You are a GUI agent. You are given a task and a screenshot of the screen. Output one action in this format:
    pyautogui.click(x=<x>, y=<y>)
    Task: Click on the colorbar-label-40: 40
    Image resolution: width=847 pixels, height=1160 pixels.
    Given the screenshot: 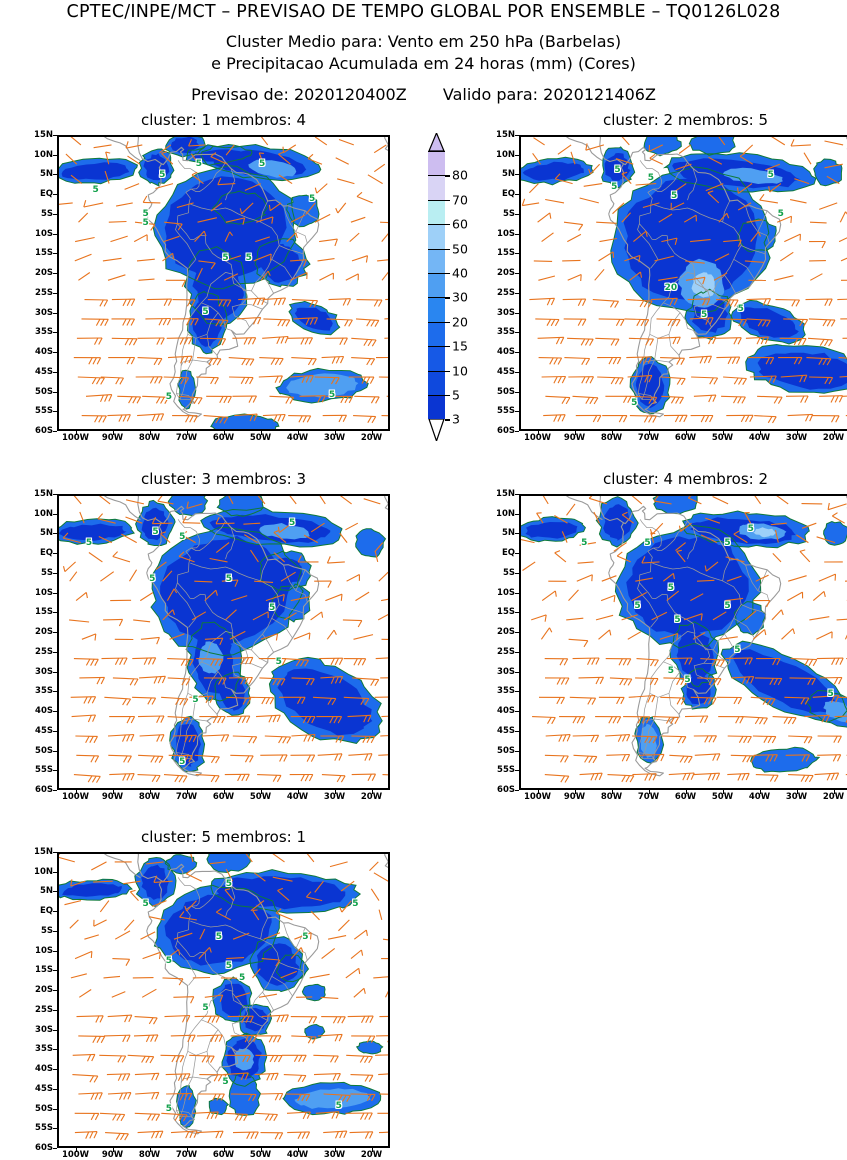 What is the action you would take?
    pyautogui.click(x=460, y=273)
    